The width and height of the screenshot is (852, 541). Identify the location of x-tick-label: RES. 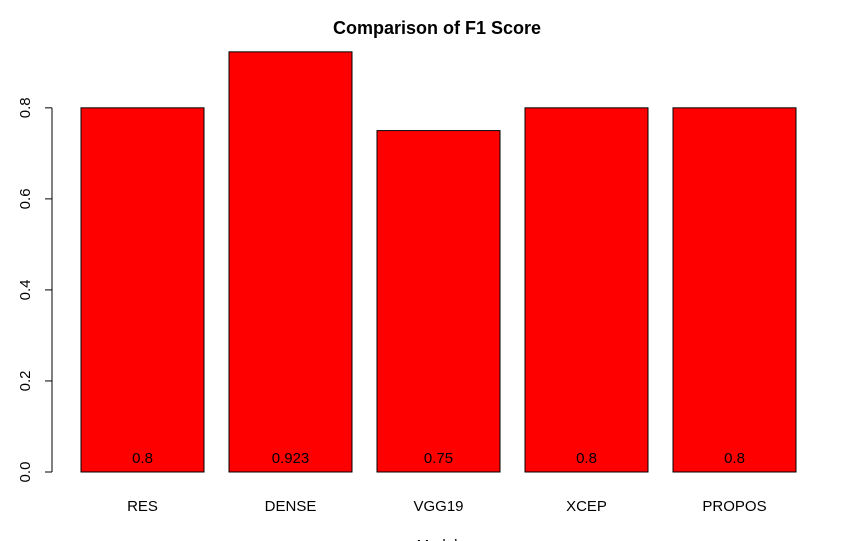
(142, 506).